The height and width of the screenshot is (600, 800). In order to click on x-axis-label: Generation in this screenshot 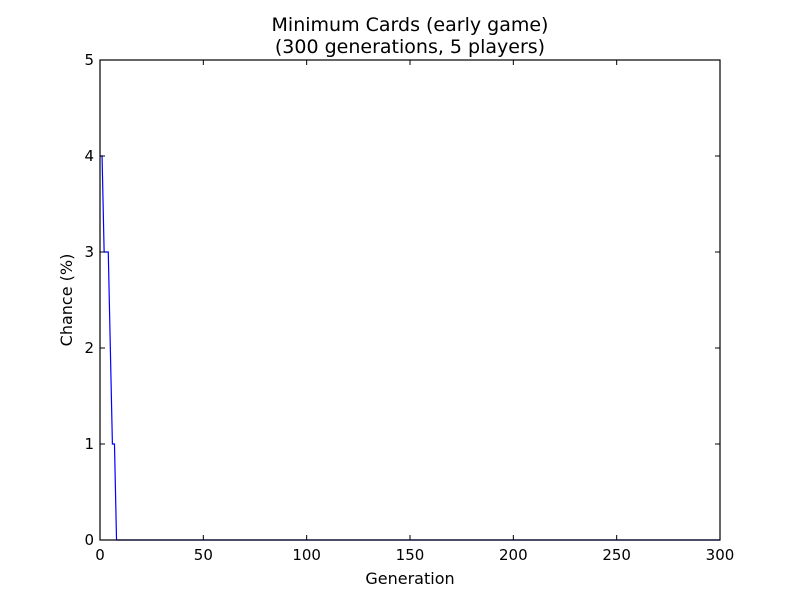, I will do `click(409, 578)`.